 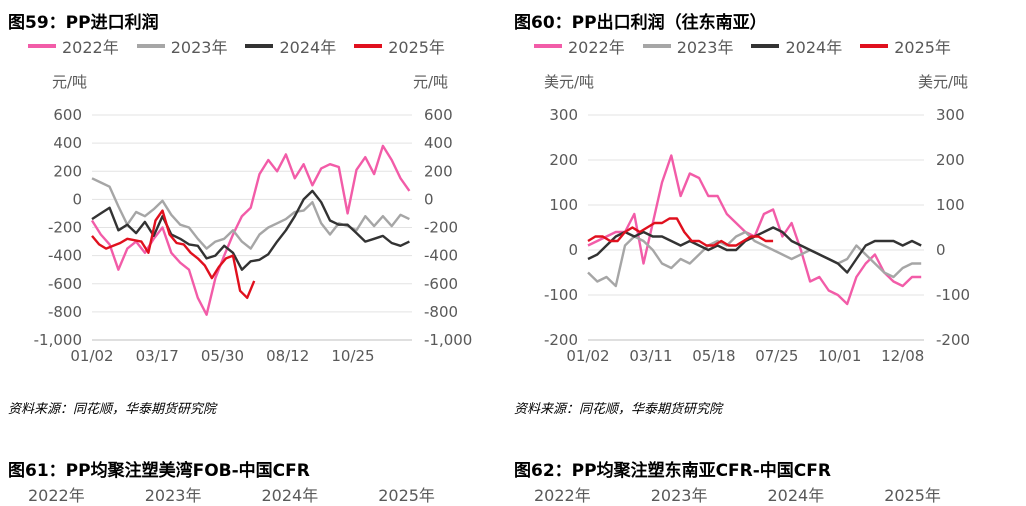 What do you see at coordinates (438, 115) in the screenshot?
I see `y-tick-label-right: 600` at bounding box center [438, 115].